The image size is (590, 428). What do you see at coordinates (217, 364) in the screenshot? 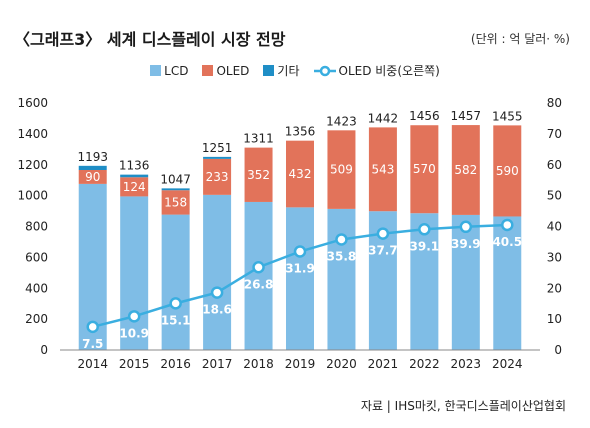
I see `x-tick-label: 2017` at bounding box center [217, 364].